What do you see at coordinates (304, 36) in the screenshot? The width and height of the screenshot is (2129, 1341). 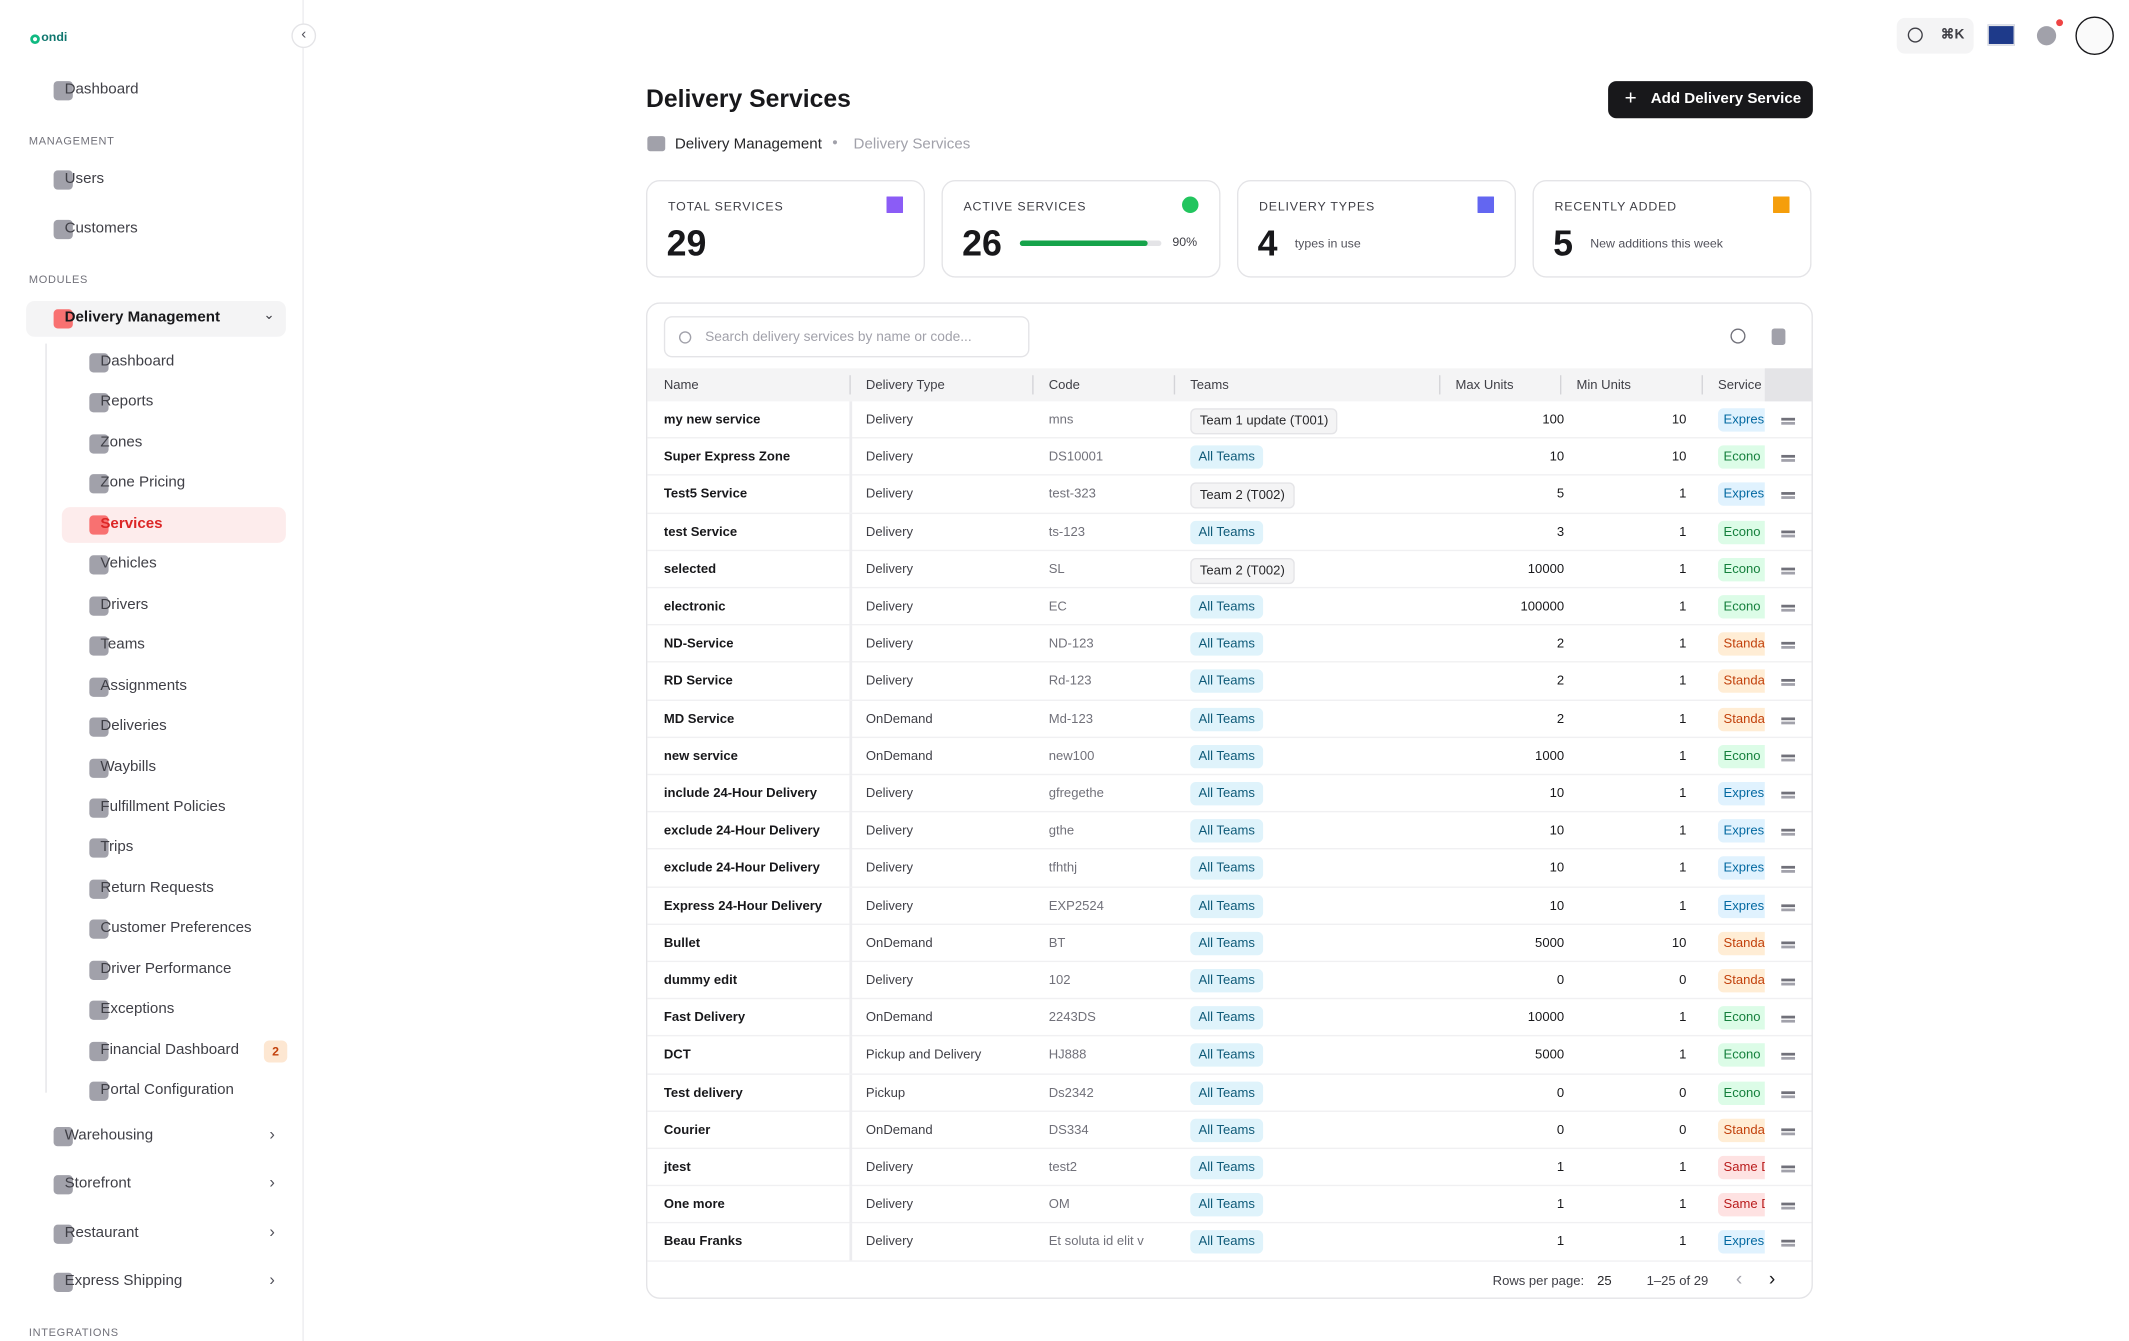 I see `collapse-button: ‹` at bounding box center [304, 36].